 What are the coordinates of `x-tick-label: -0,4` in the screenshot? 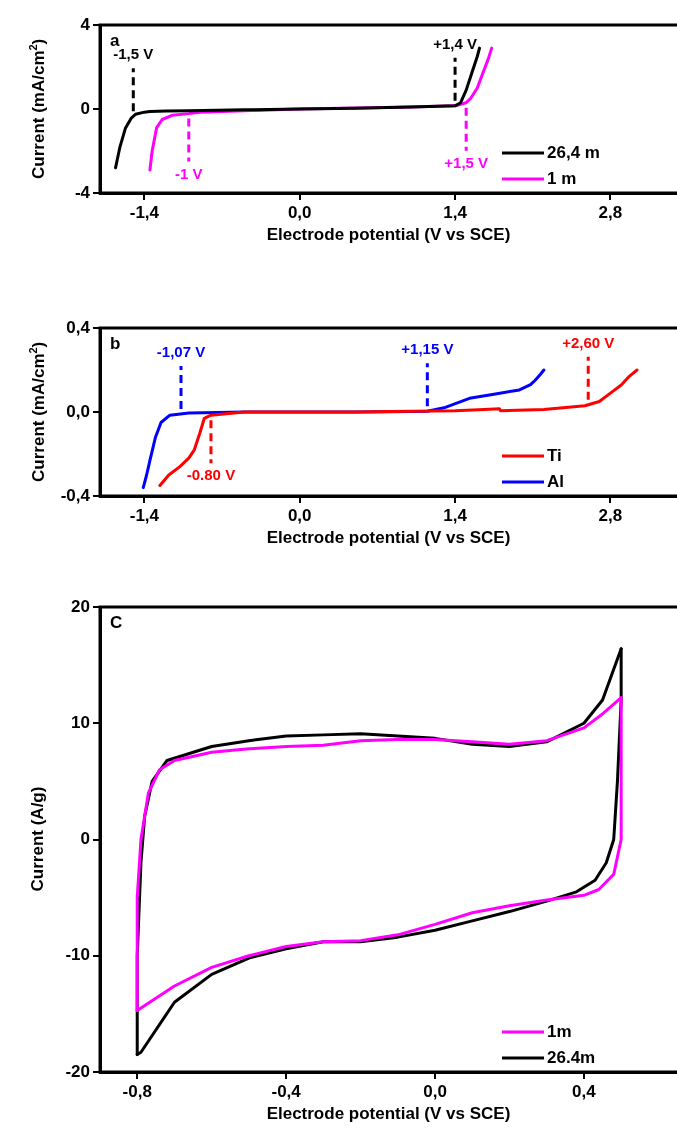 It's located at (286, 1091).